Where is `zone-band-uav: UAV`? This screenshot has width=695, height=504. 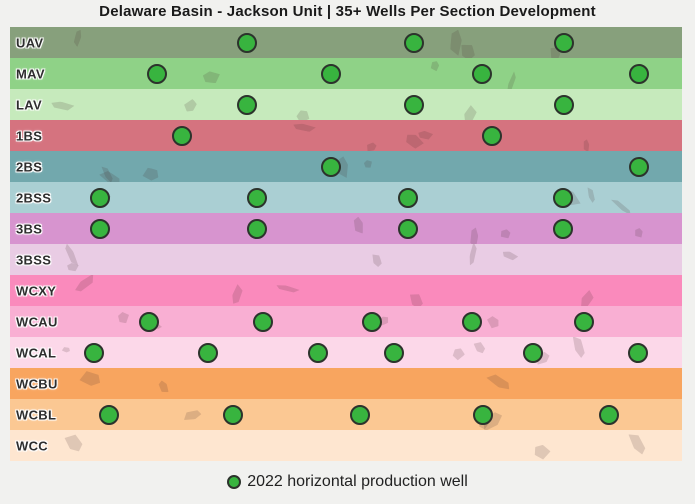
zone-band-uav: UAV is located at coordinates (346, 42).